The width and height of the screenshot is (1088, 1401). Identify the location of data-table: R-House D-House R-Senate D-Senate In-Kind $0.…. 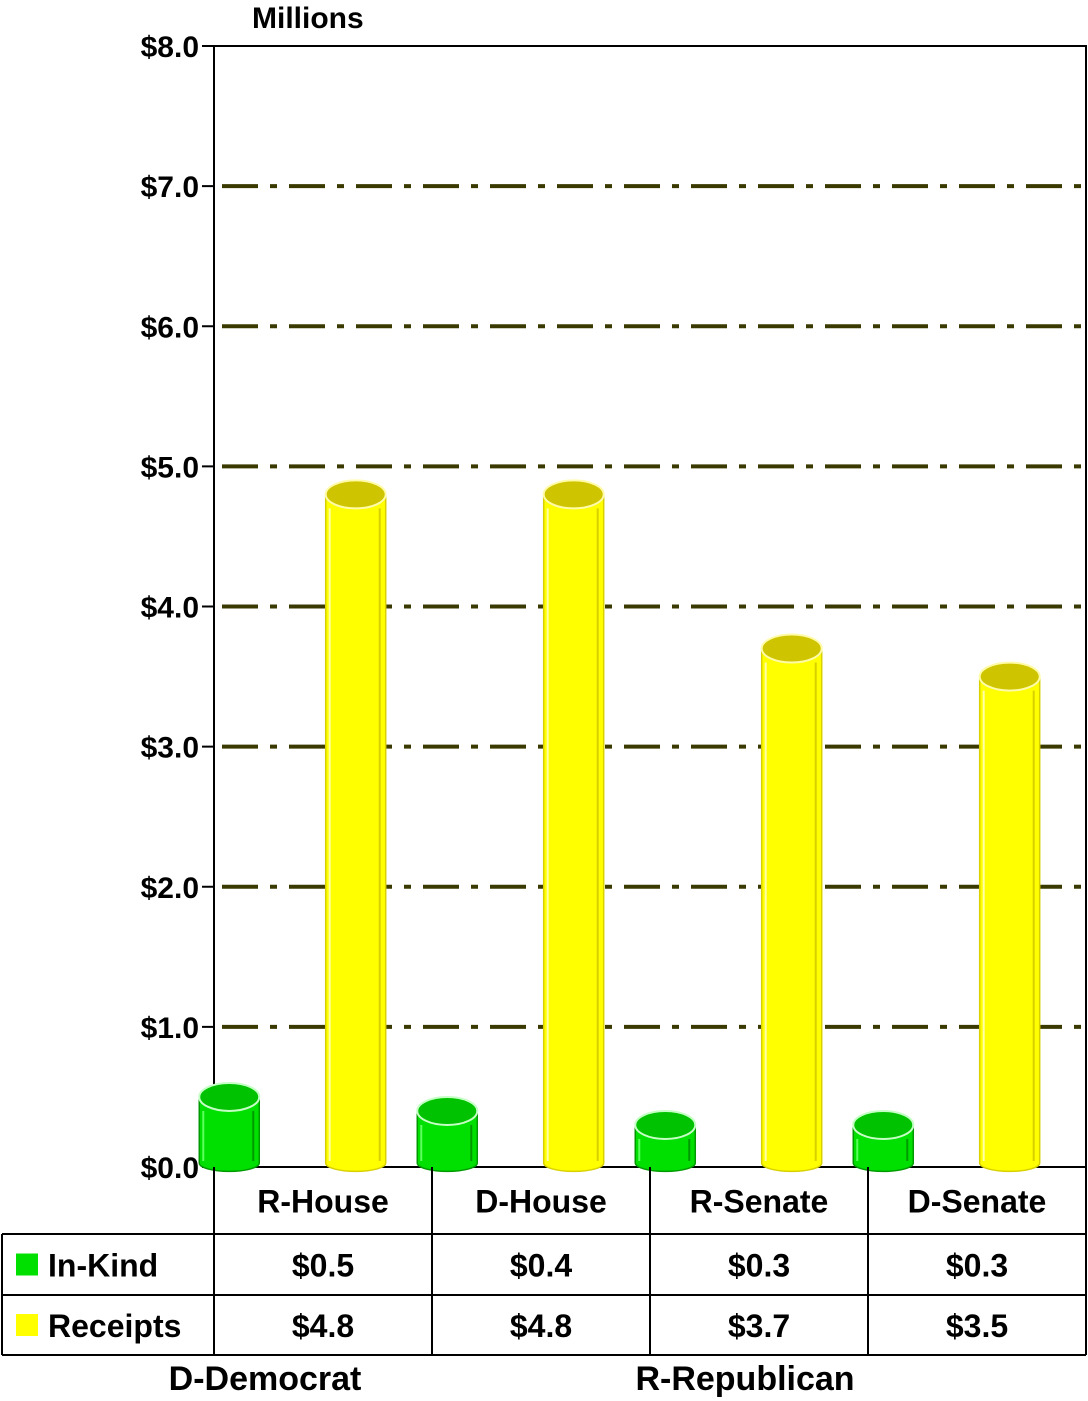
(544, 1261).